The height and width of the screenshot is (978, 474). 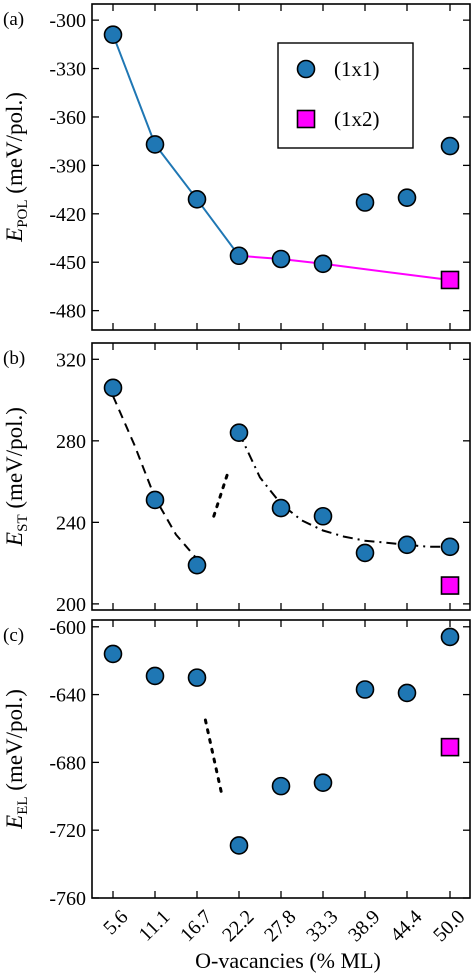 I want to click on y-tick-label: -720, so click(x=67, y=831).